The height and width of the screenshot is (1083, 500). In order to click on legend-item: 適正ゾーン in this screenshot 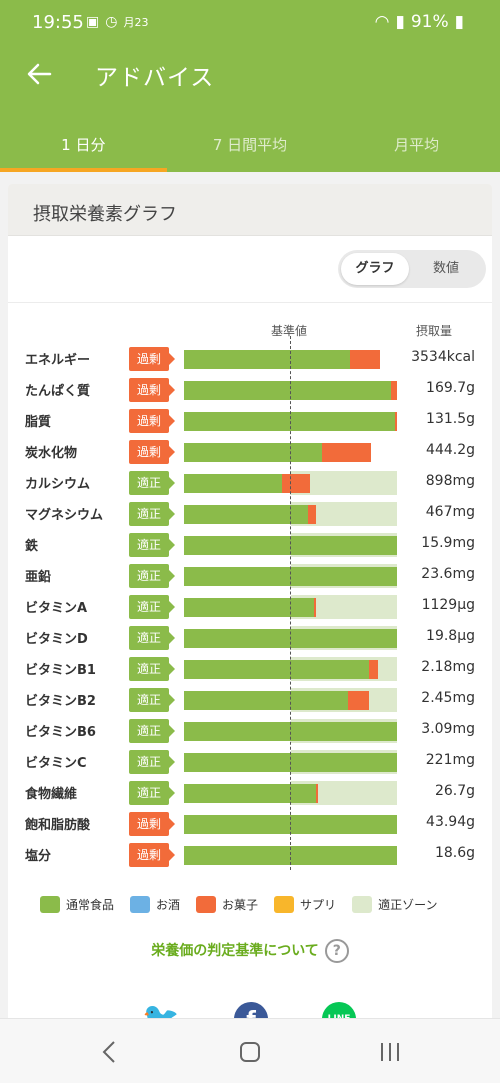, I will do `click(394, 904)`.